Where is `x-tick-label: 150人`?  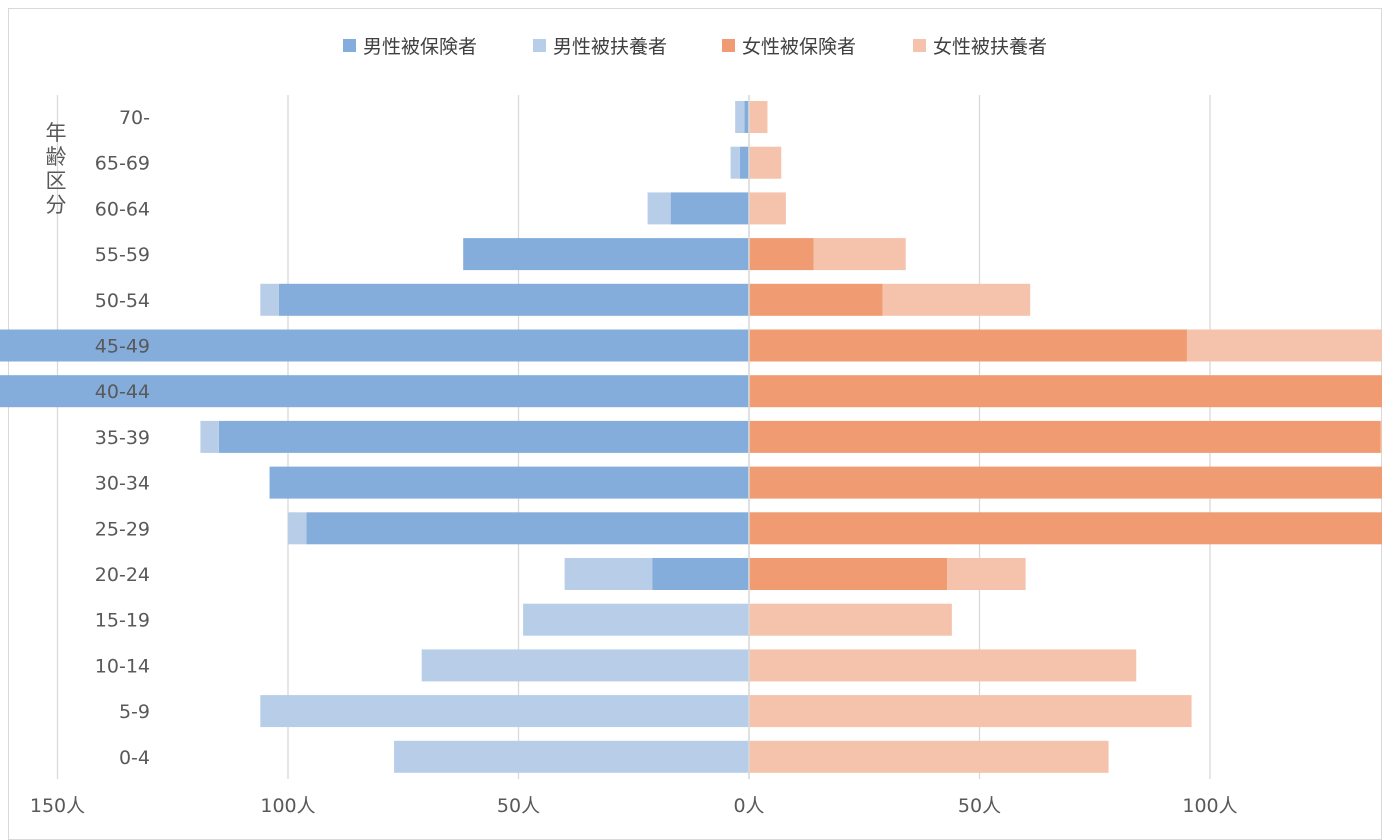
x-tick-label: 150人 is located at coordinates (57, 806).